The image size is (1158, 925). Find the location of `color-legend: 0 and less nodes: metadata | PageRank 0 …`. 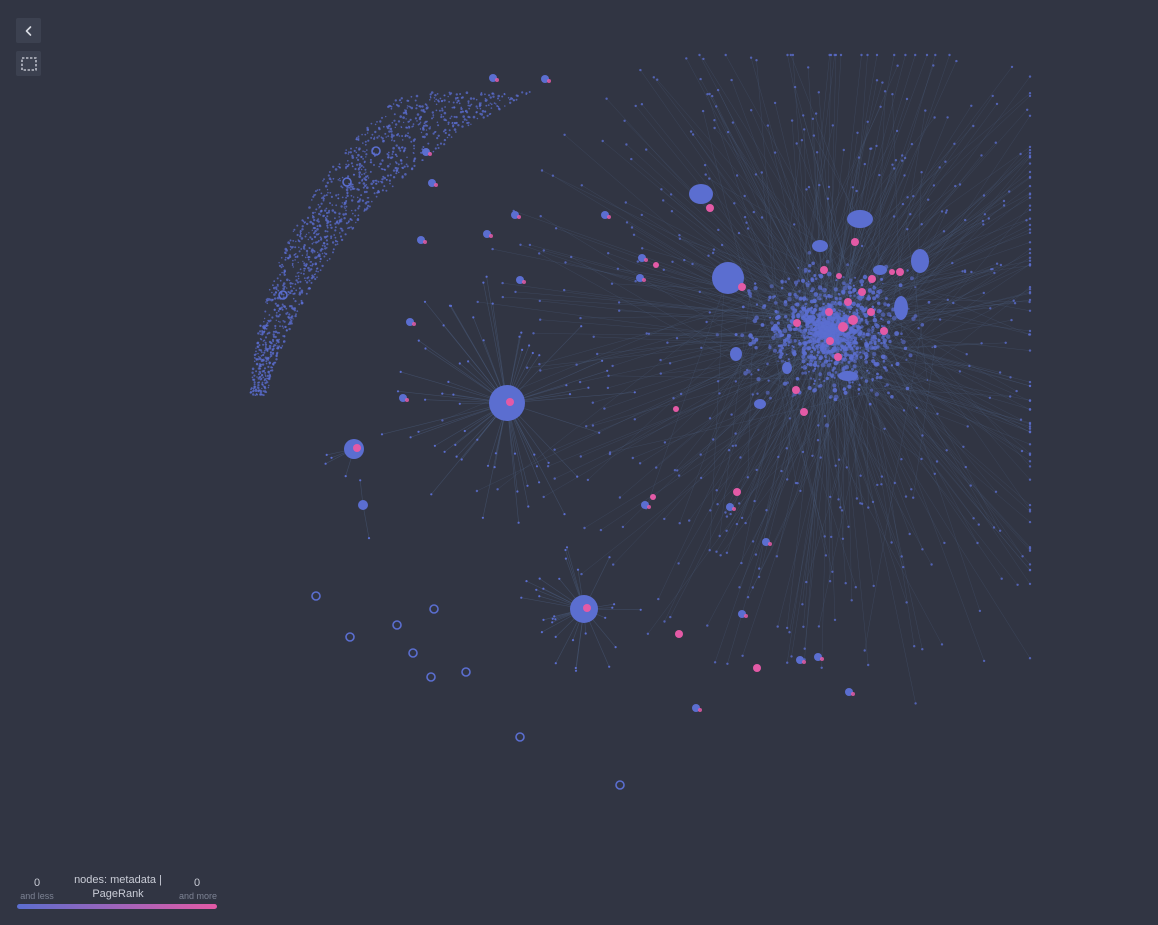

color-legend: 0 and less nodes: metadata | PageRank 0 … is located at coordinates (117, 891).